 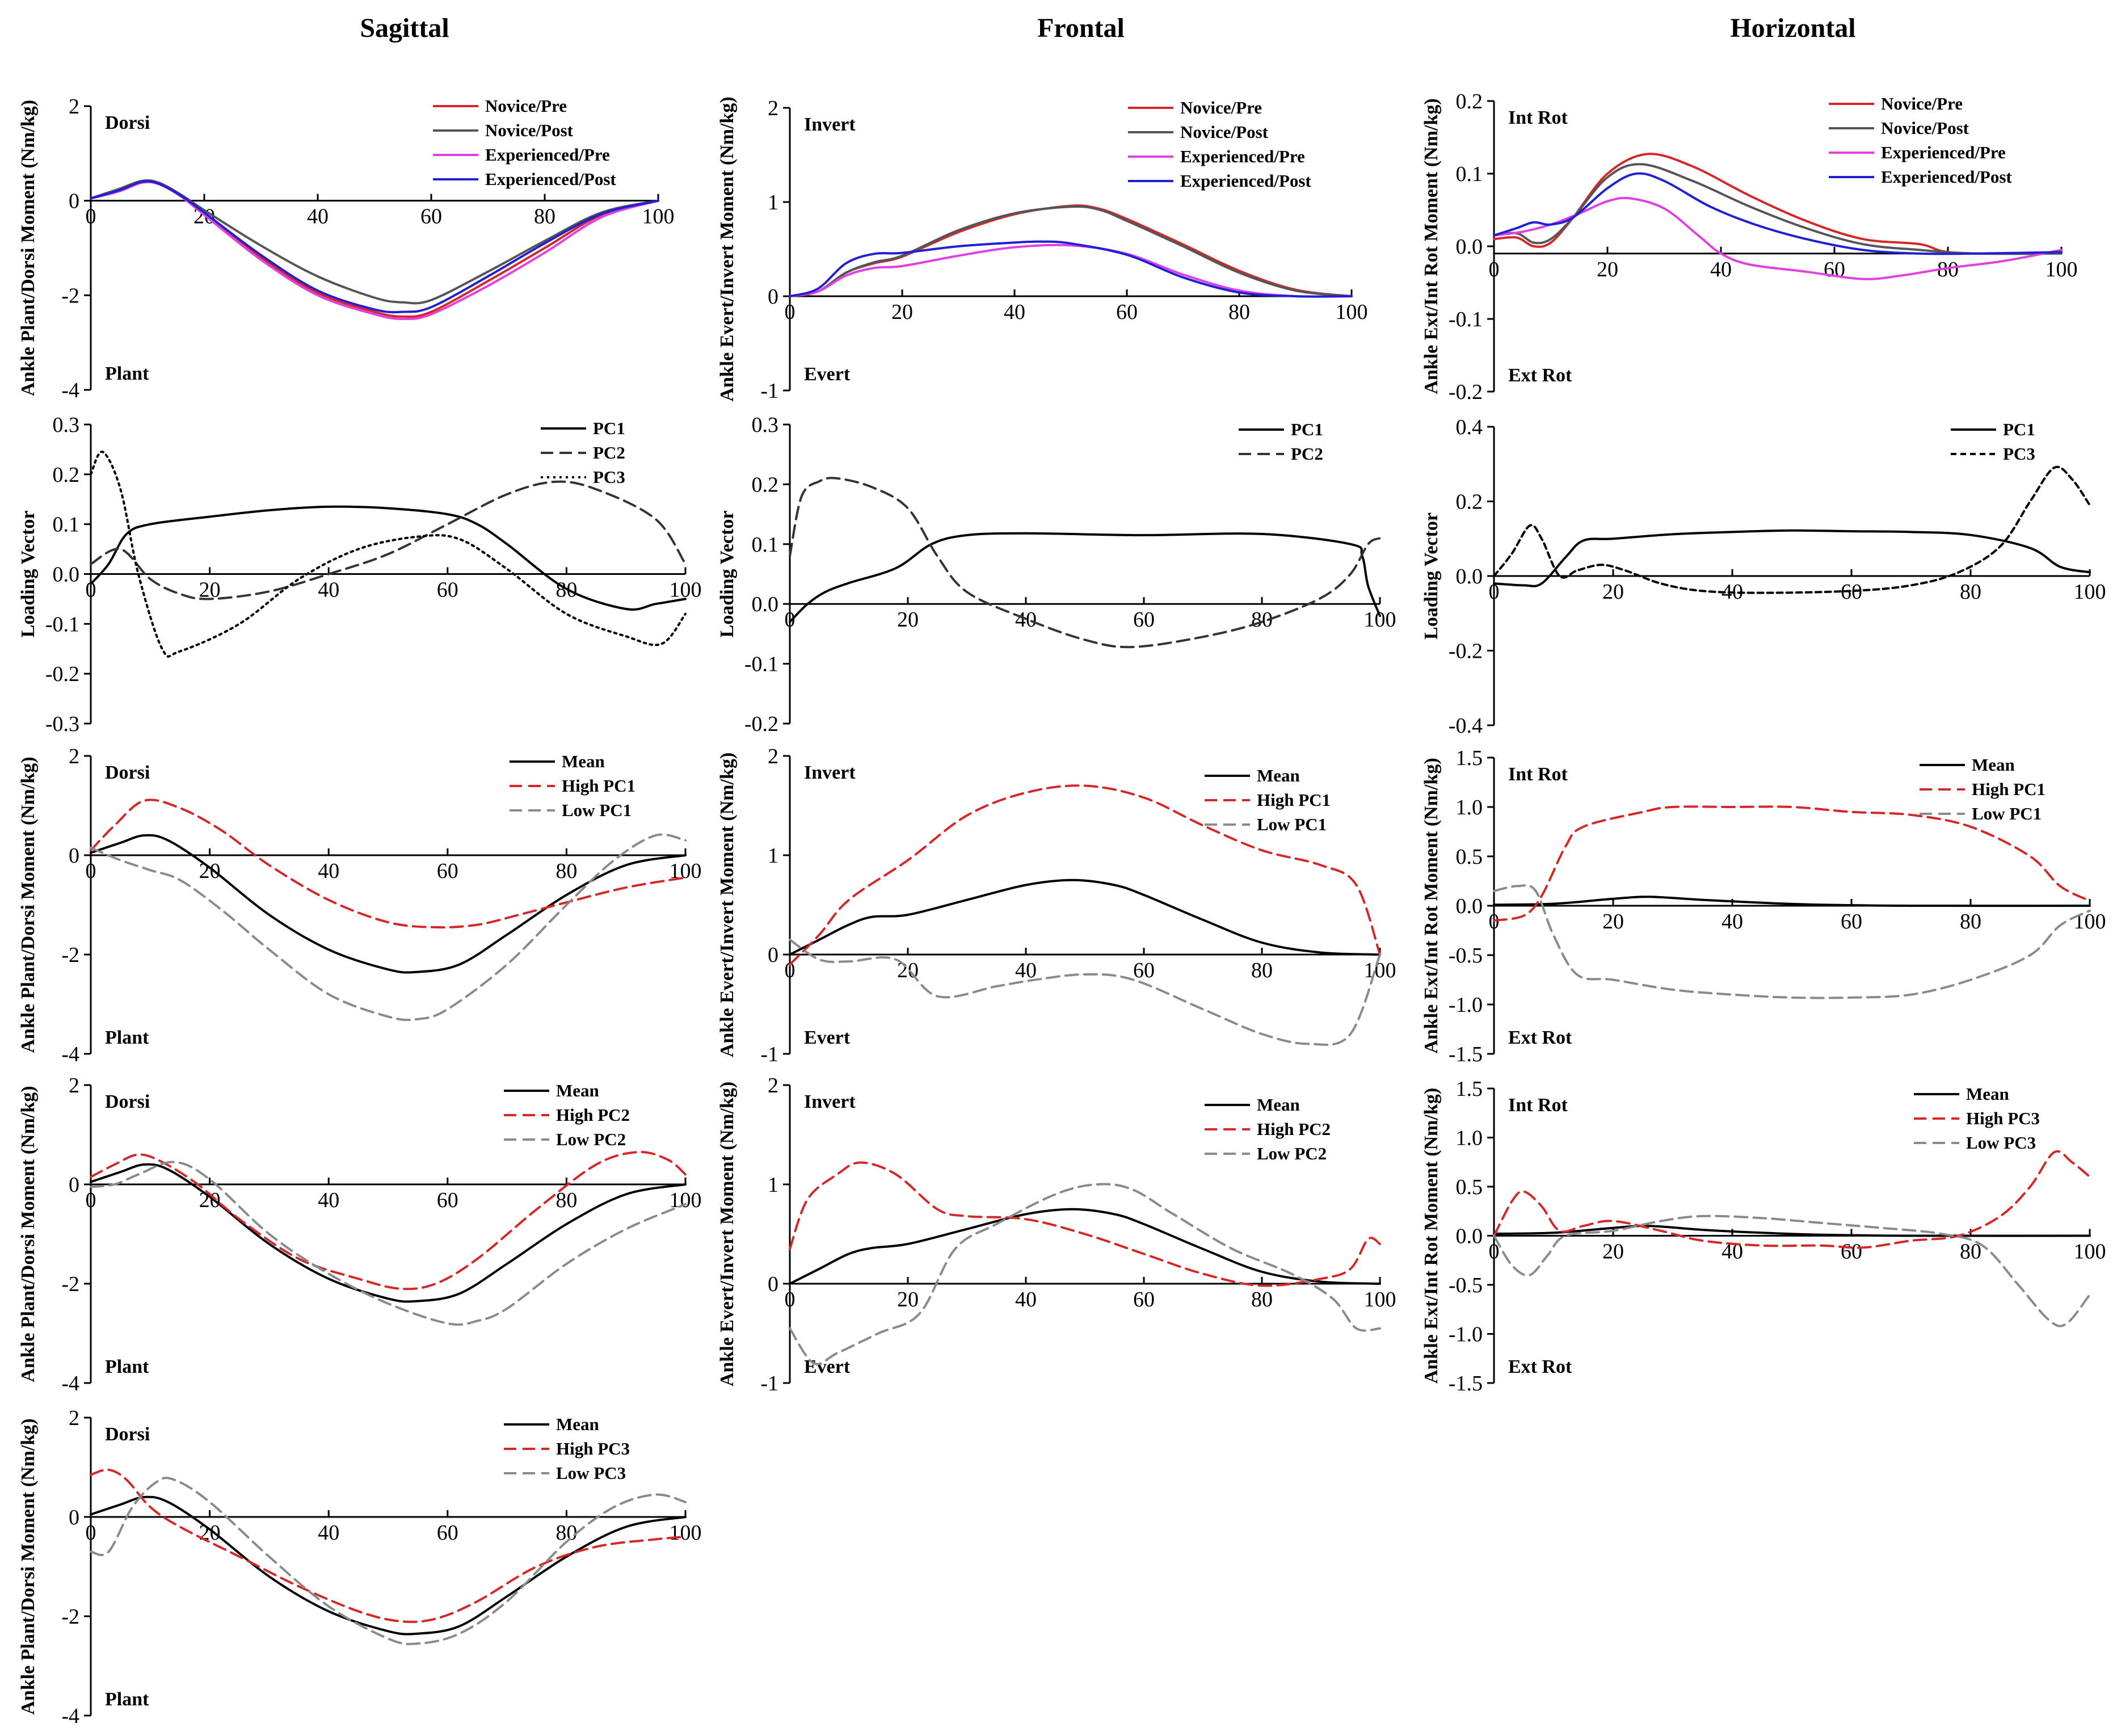 I want to click on legend-entry: Low PC2, so click(x=1292, y=1153).